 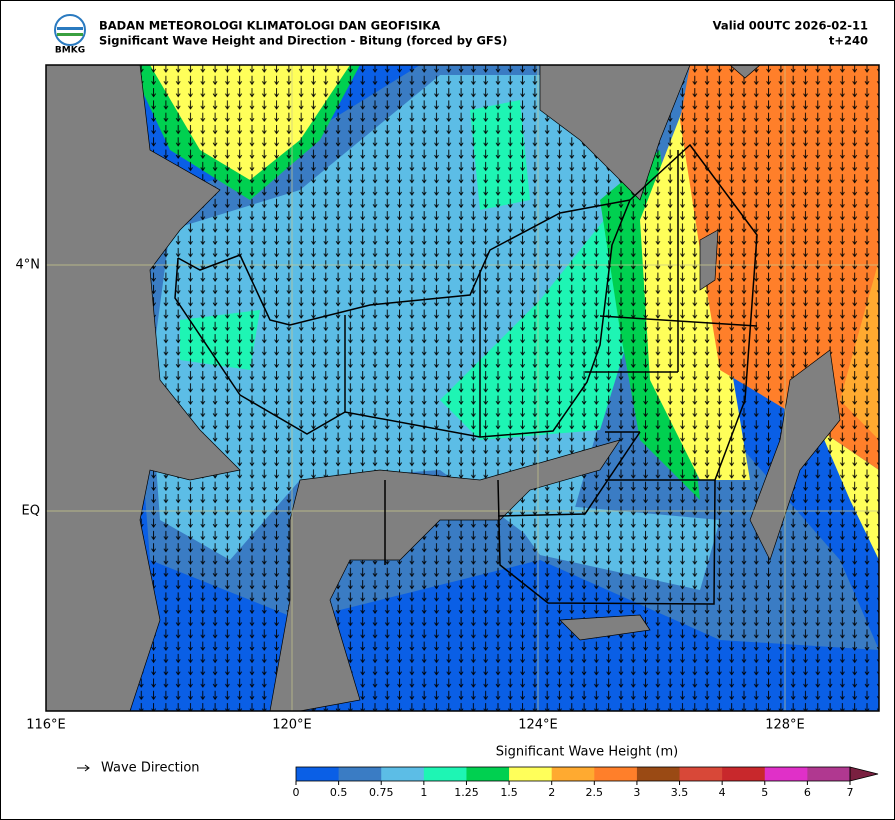 What do you see at coordinates (595, 792) in the screenshot?
I see `colorbar-tick-label: 2.5` at bounding box center [595, 792].